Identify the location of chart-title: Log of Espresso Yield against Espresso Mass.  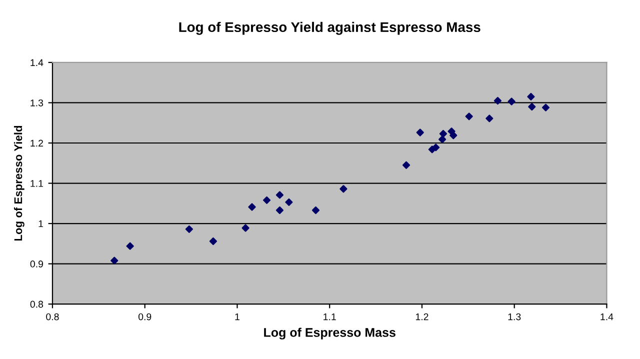
(329, 28).